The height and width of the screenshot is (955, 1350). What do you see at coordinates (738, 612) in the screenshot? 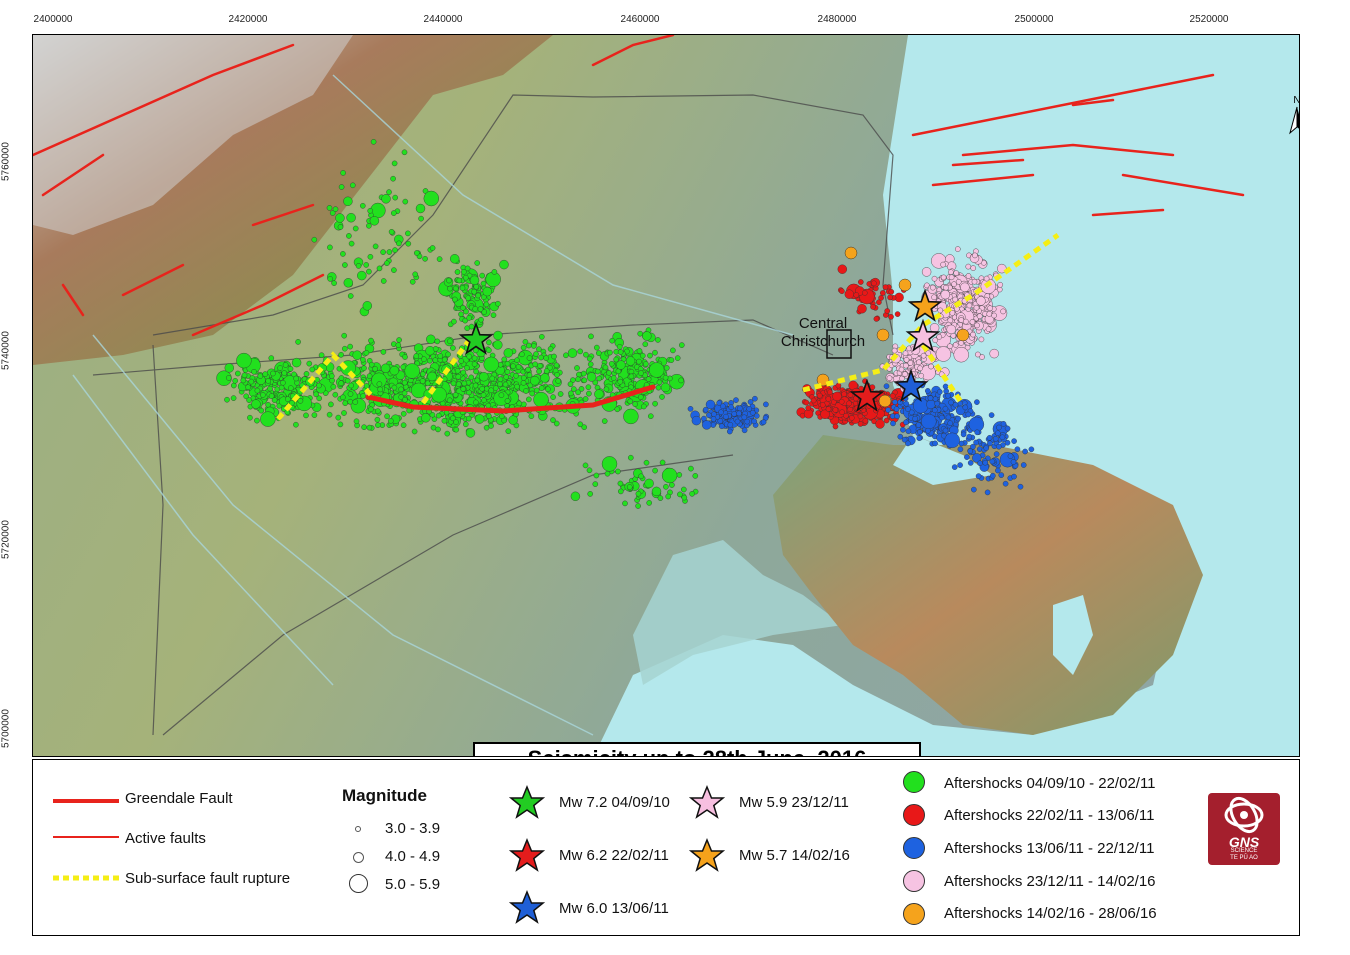
I see `lake-ellesmere` at bounding box center [738, 612].